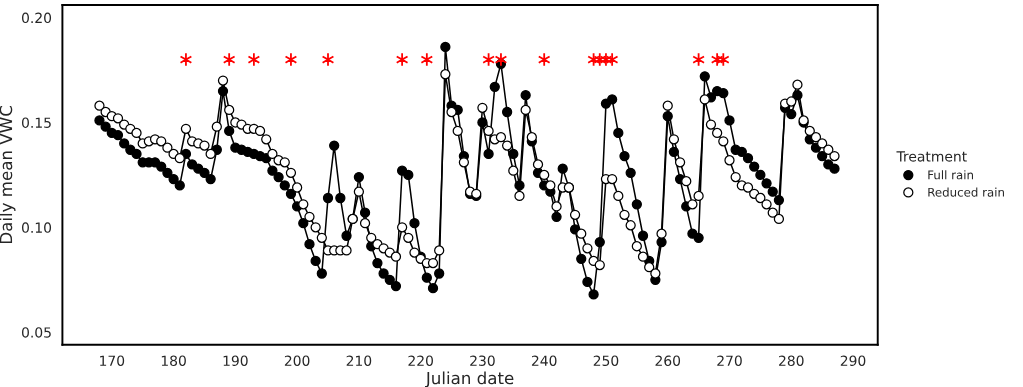 The height and width of the screenshot is (387, 1023). What do you see at coordinates (853, 360) in the screenshot?
I see `x-tick-label: 290` at bounding box center [853, 360].